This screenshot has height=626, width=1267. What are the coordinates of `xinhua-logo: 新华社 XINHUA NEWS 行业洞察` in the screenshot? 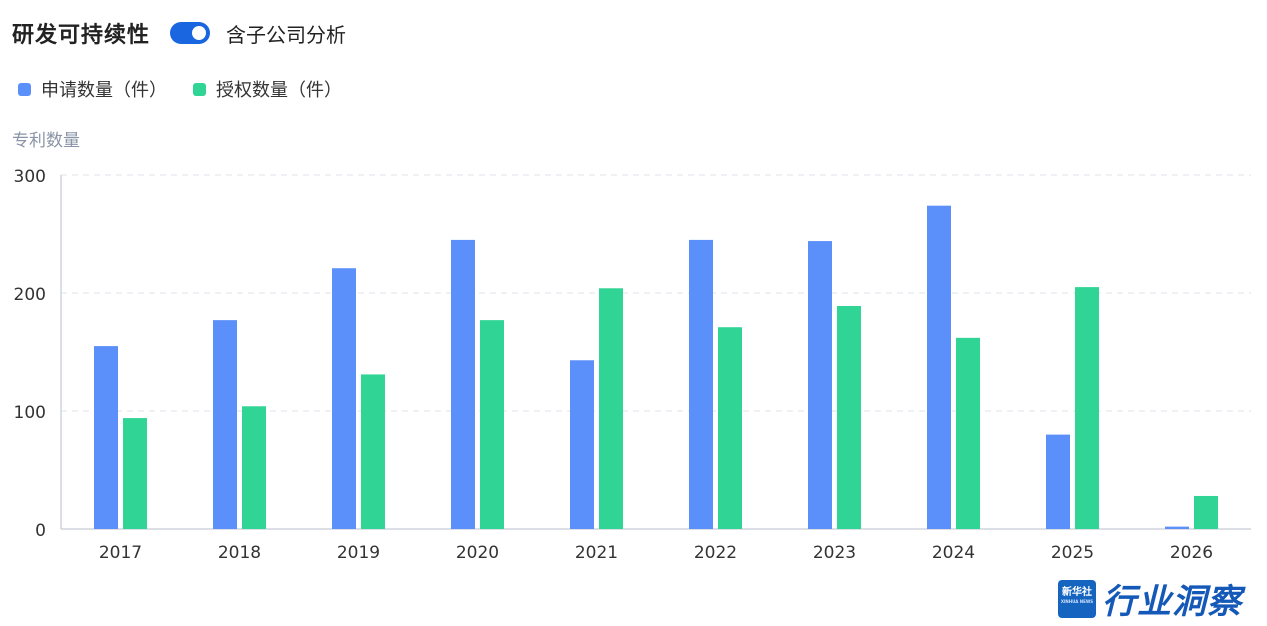 It's located at (1150, 598).